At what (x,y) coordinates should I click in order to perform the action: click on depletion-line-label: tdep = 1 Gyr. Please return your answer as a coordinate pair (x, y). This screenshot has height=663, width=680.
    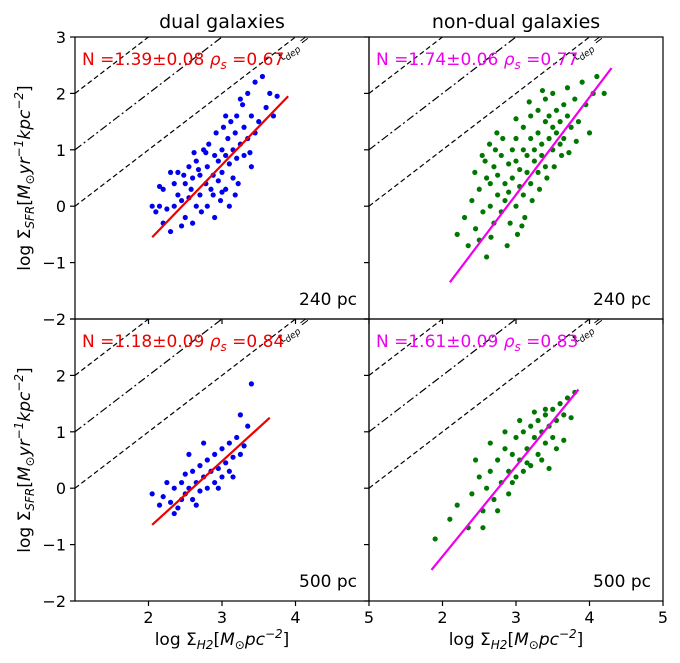
    Looking at the image, I should click on (313, 3).